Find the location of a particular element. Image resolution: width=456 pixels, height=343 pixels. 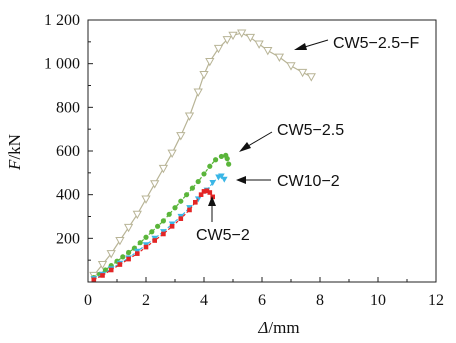

annotation-label-cw10-2: CW10−2 is located at coordinates (308, 181).